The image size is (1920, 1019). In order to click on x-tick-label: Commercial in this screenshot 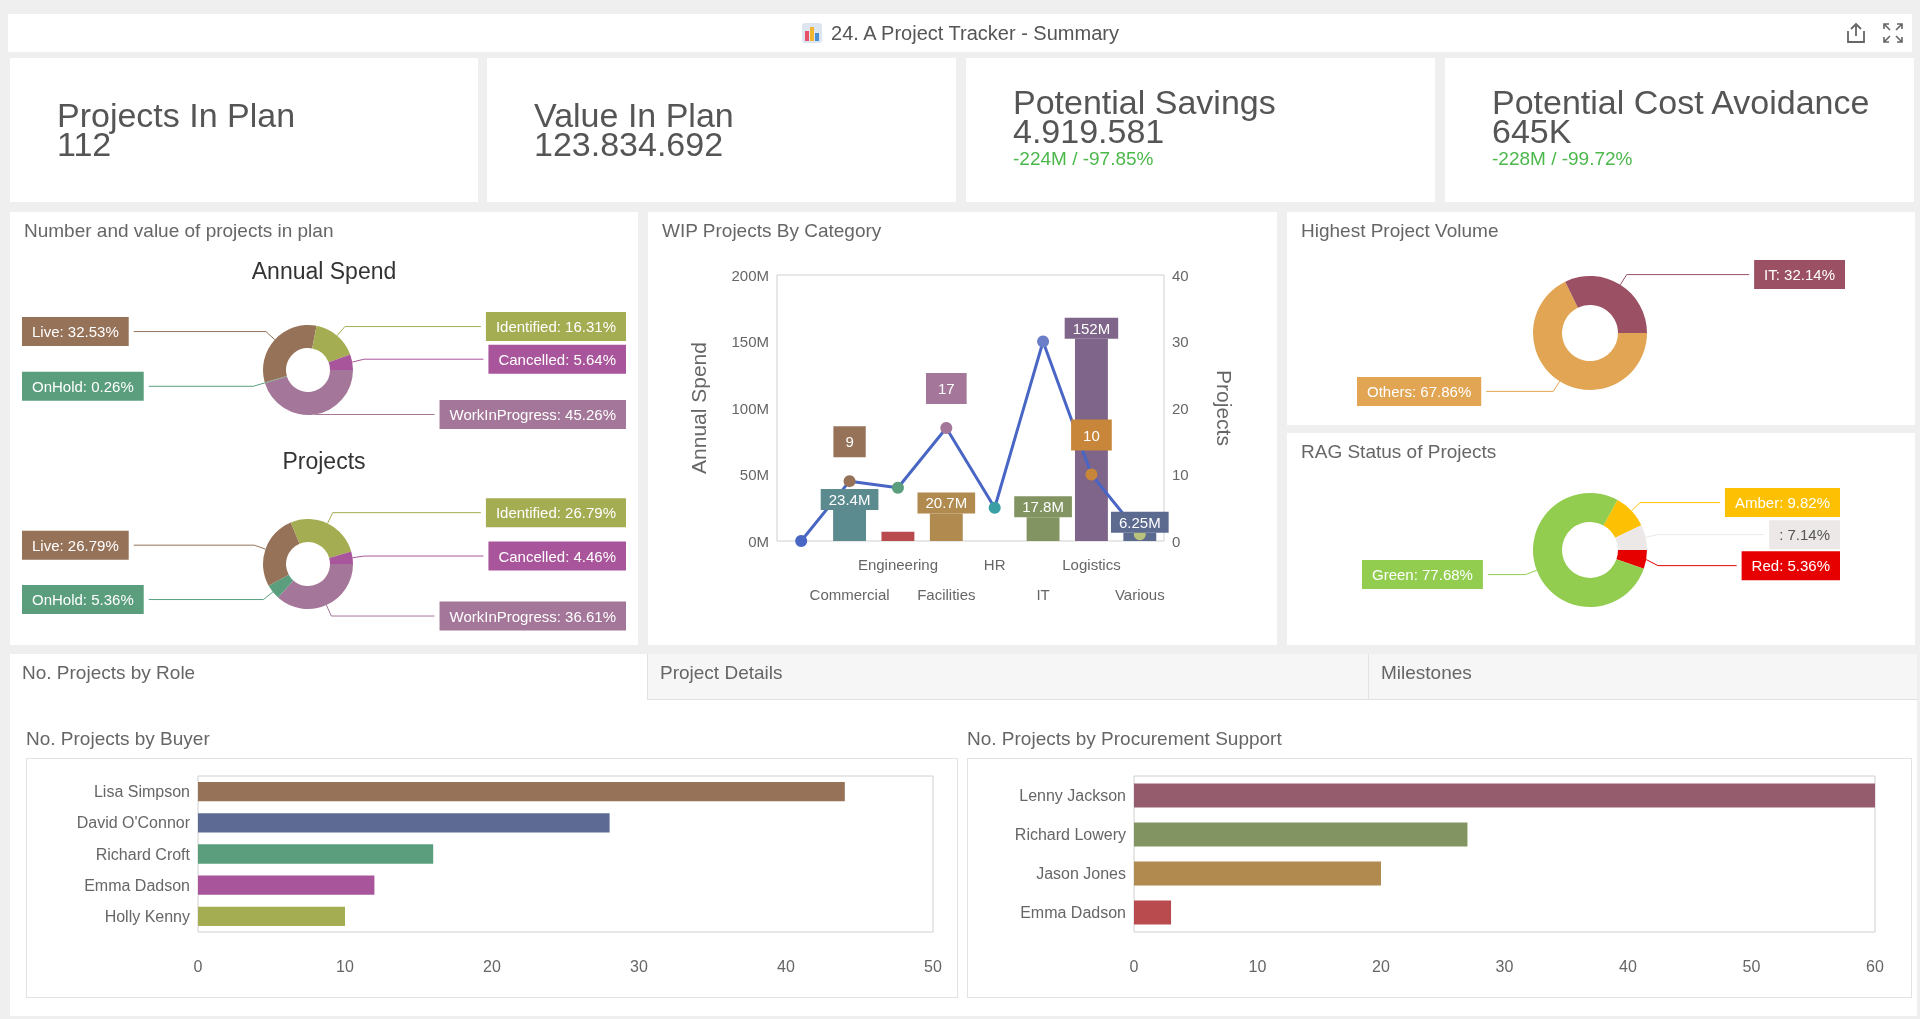, I will do `click(849, 594)`.